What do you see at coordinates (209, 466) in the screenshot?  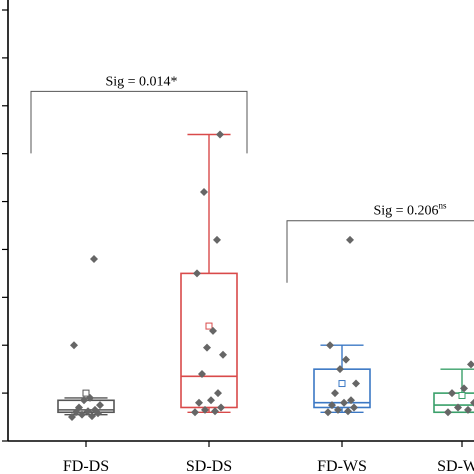 I see `x-tick-label: SD-DS` at bounding box center [209, 466].